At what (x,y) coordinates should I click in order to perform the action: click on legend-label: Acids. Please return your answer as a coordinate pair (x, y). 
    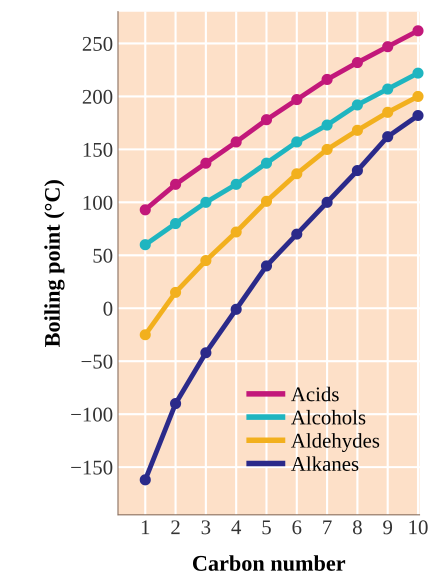
    Looking at the image, I should click on (315, 394).